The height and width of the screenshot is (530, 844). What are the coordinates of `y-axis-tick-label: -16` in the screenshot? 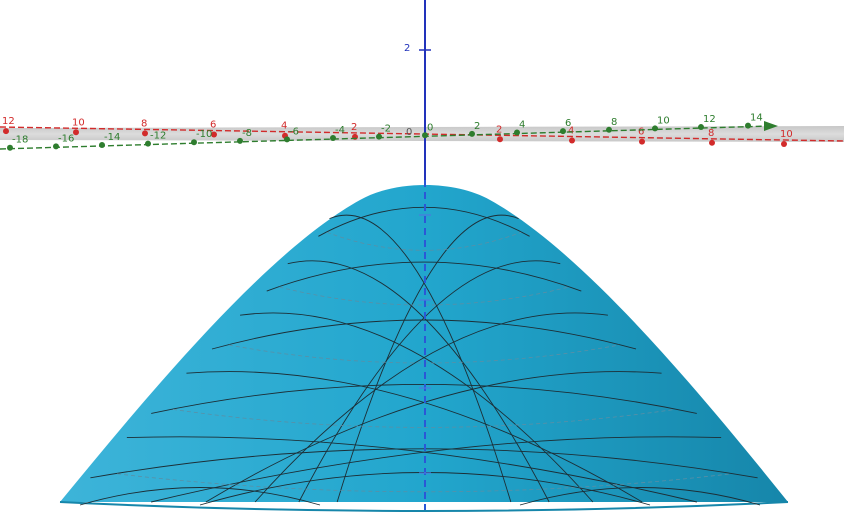 It's located at (66, 138).